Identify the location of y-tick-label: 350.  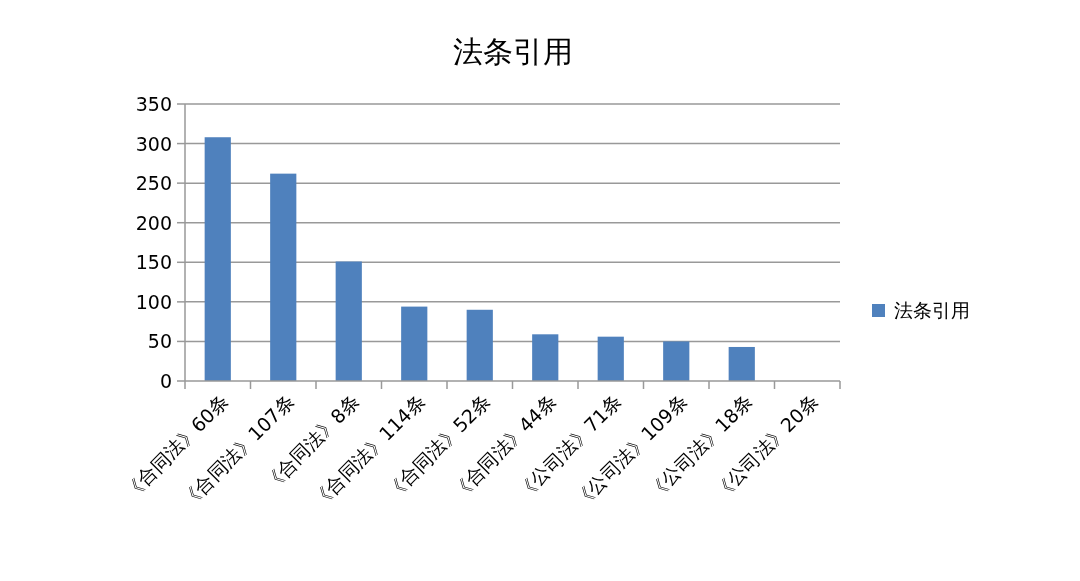
(153, 104).